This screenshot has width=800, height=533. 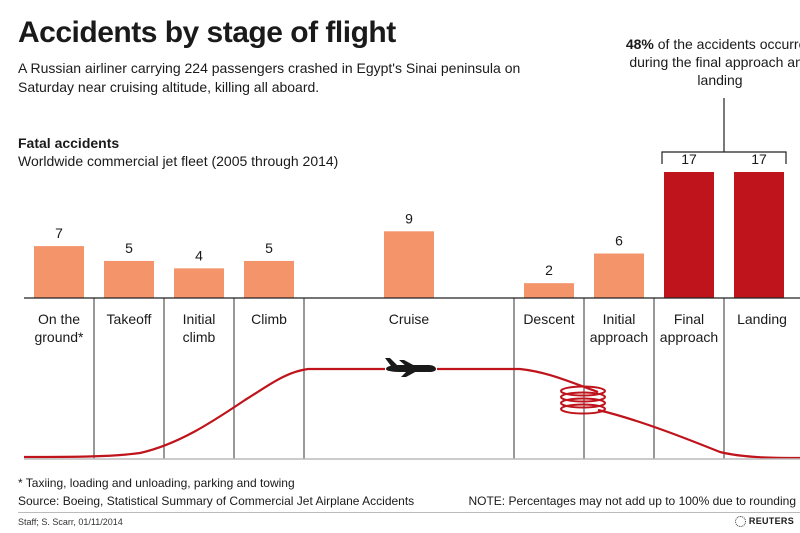 What do you see at coordinates (698, 434) in the screenshot?
I see `flight-path-landing` at bounding box center [698, 434].